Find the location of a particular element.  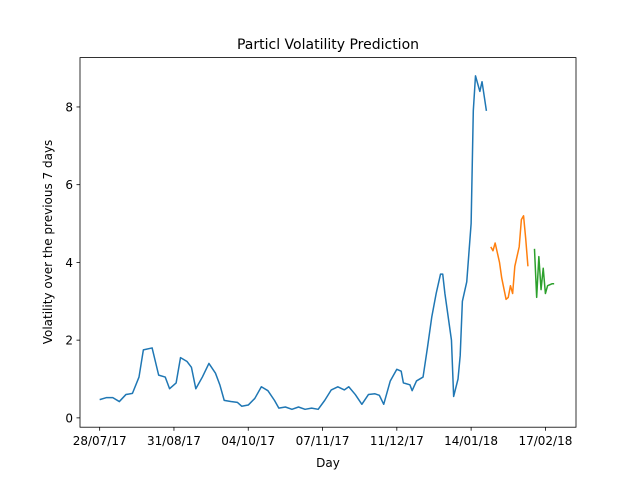

y-tick-label: 8 is located at coordinates (69, 107).